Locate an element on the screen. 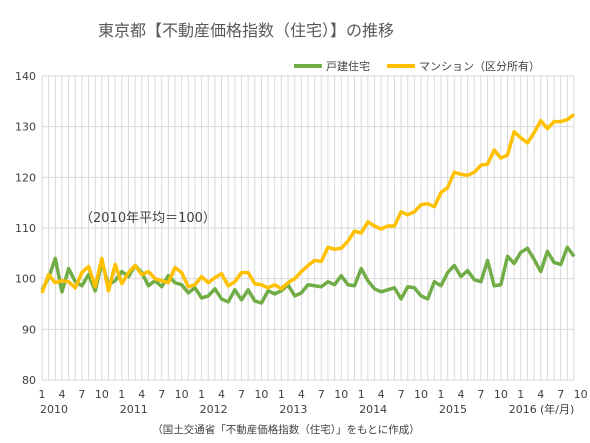 The width and height of the screenshot is (590, 443). y-axis: 80 90 100 110 120 130 140 is located at coordinates (25, 228).